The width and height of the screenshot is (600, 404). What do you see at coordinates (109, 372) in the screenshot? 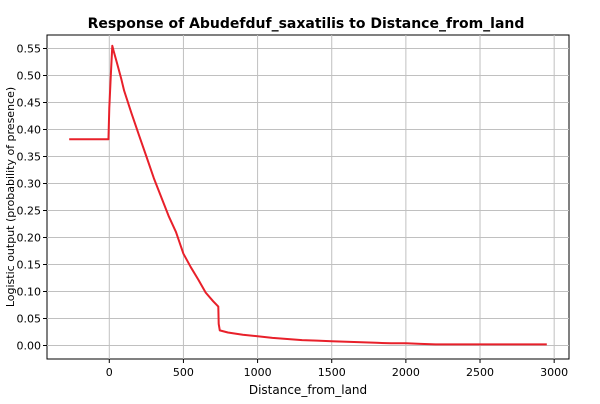
I see `x-tick-label: 0` at bounding box center [109, 372].